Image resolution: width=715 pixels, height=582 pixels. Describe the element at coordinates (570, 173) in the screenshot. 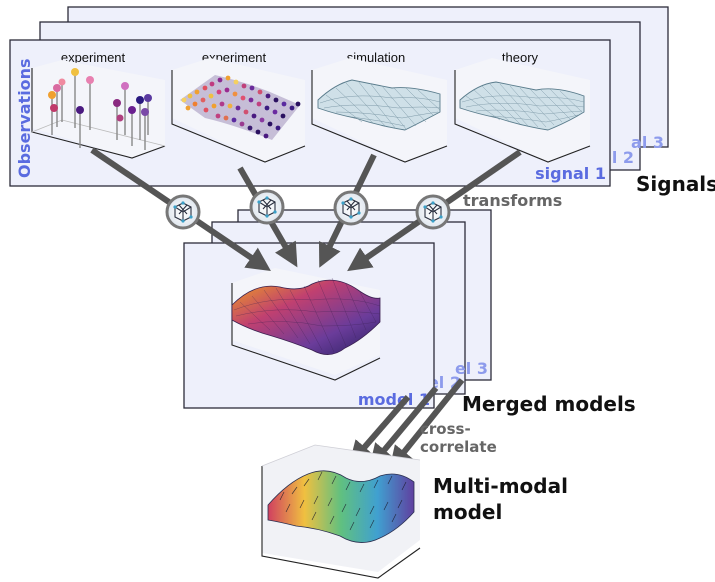

I see `signal-tag-1: signal 1` at that location.